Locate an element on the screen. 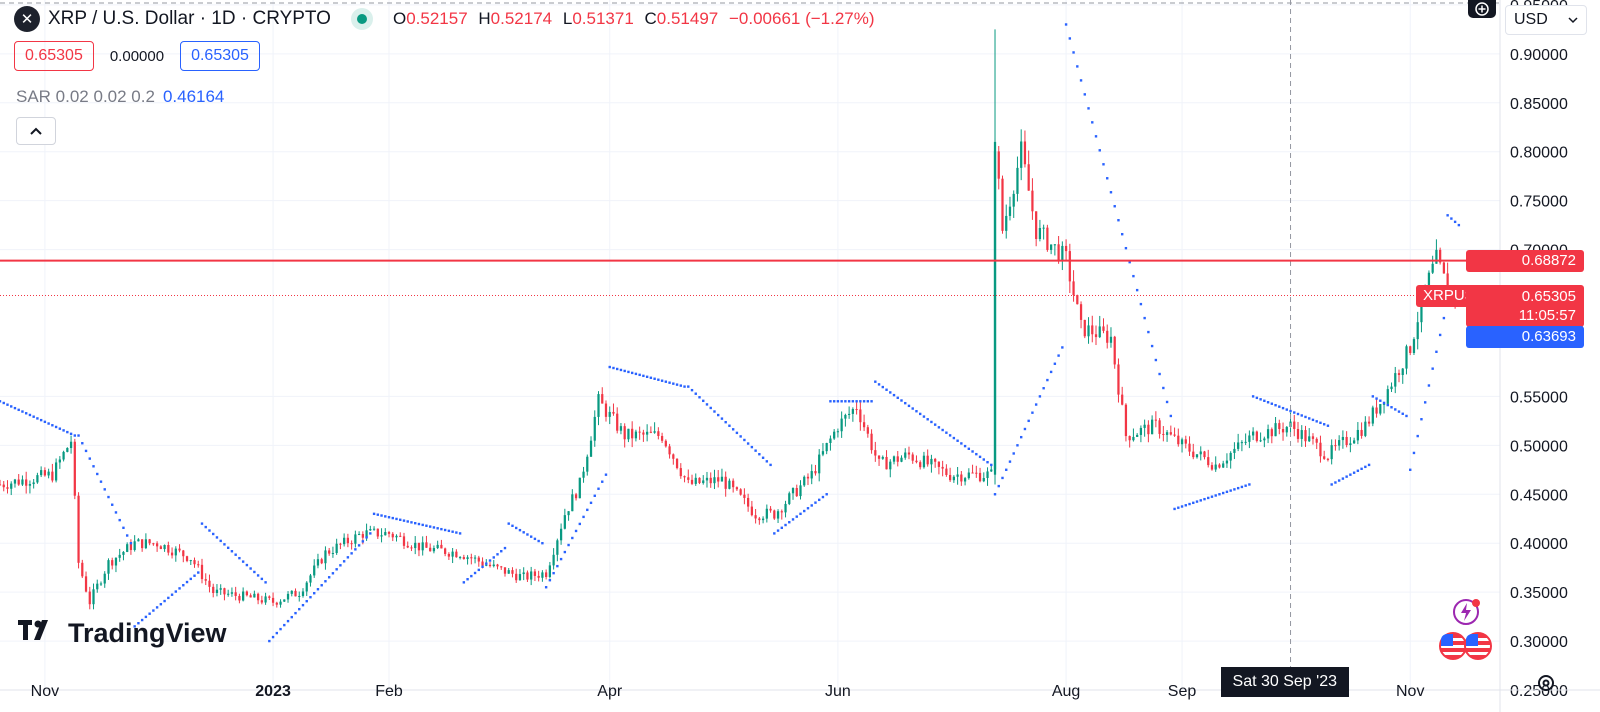 The width and height of the screenshot is (1600, 712). y-tick-label: 0.75000 is located at coordinates (1539, 202).